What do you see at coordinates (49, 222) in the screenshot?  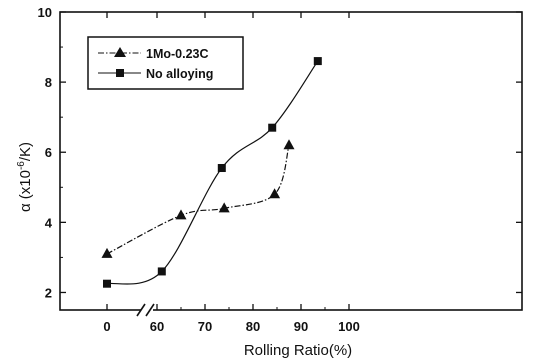 I see `y-tick-label: 4` at bounding box center [49, 222].